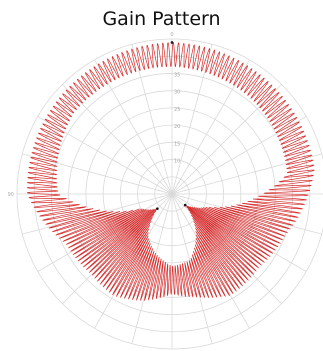  Describe the element at coordinates (177, 93) in the screenshot. I see `radial-tick-label: 30` at that location.